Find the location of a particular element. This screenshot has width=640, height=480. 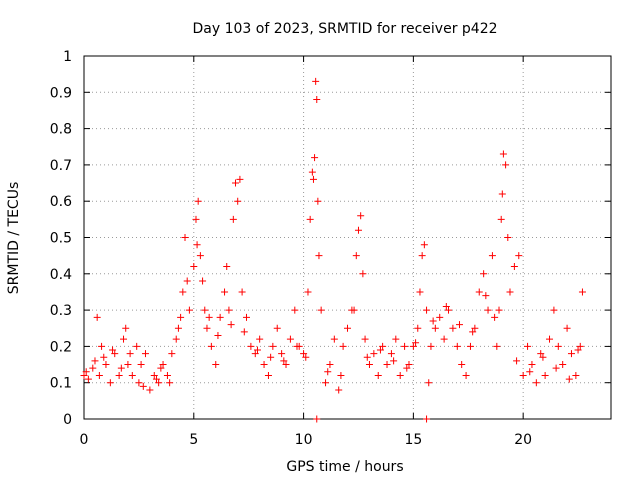

x-tick-label: 10 is located at coordinates (304, 440).